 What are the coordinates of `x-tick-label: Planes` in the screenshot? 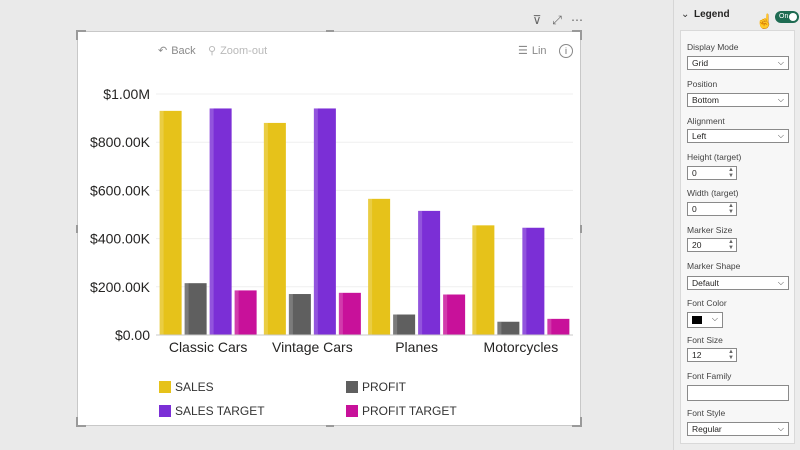 It's located at (416, 347).